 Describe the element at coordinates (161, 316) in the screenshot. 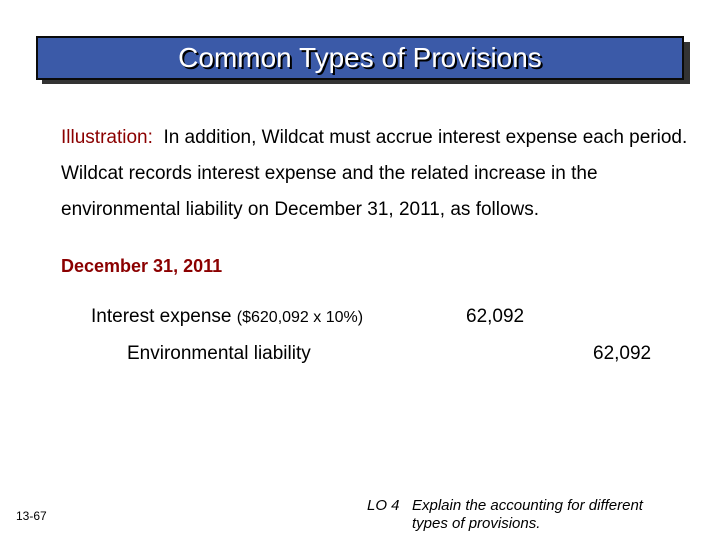

I see `debit-account-label: Interest expense` at that location.